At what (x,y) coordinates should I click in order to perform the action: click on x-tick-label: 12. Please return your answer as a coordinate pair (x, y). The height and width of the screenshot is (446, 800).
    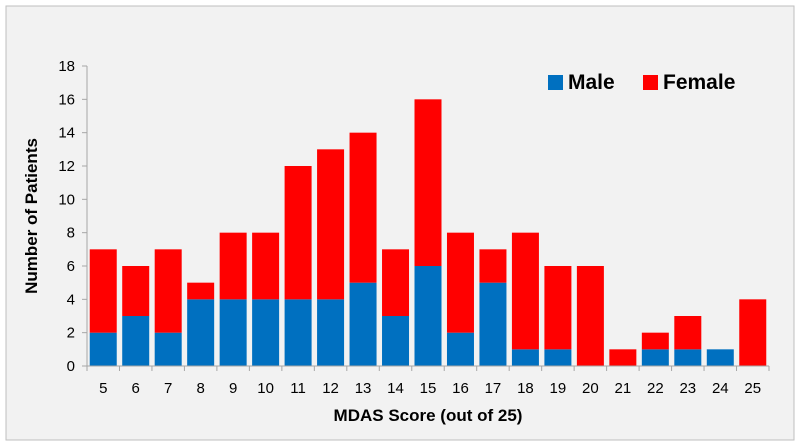
    Looking at the image, I should click on (330, 388).